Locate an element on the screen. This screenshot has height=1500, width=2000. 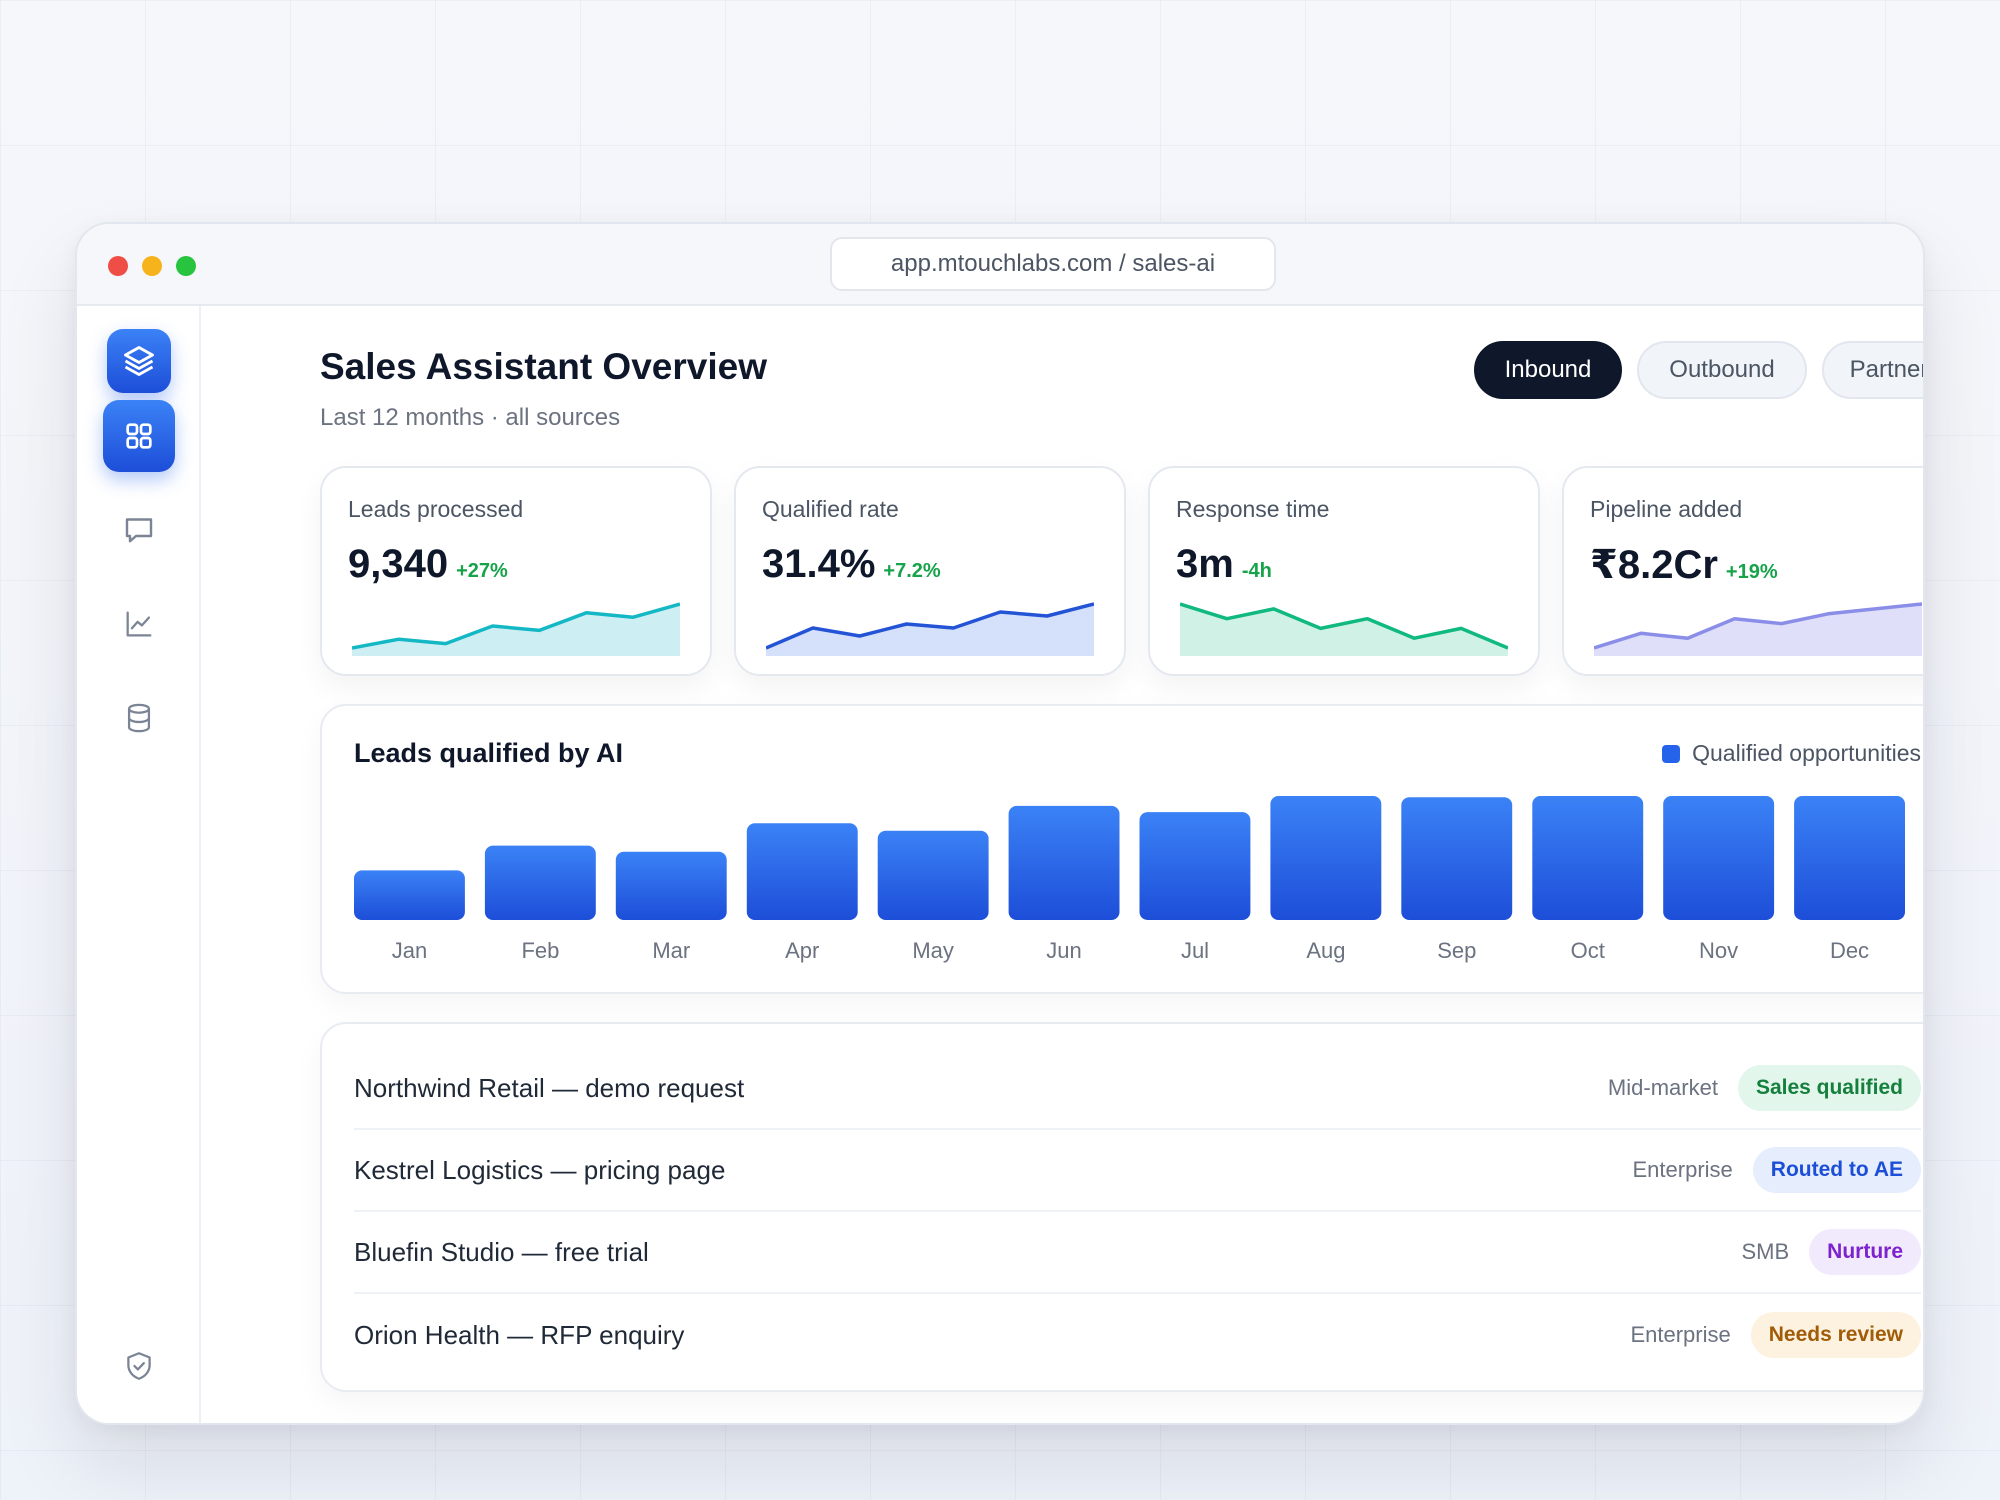
title-bar: app.mtouchlabs.com / sales-ai is located at coordinates (1000, 265).